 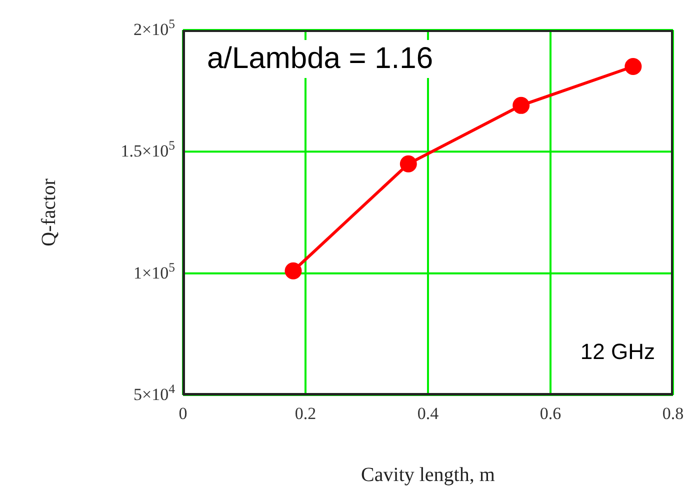 What do you see at coordinates (320, 59) in the screenshot?
I see `annotation: a/Lambda = 1.16` at bounding box center [320, 59].